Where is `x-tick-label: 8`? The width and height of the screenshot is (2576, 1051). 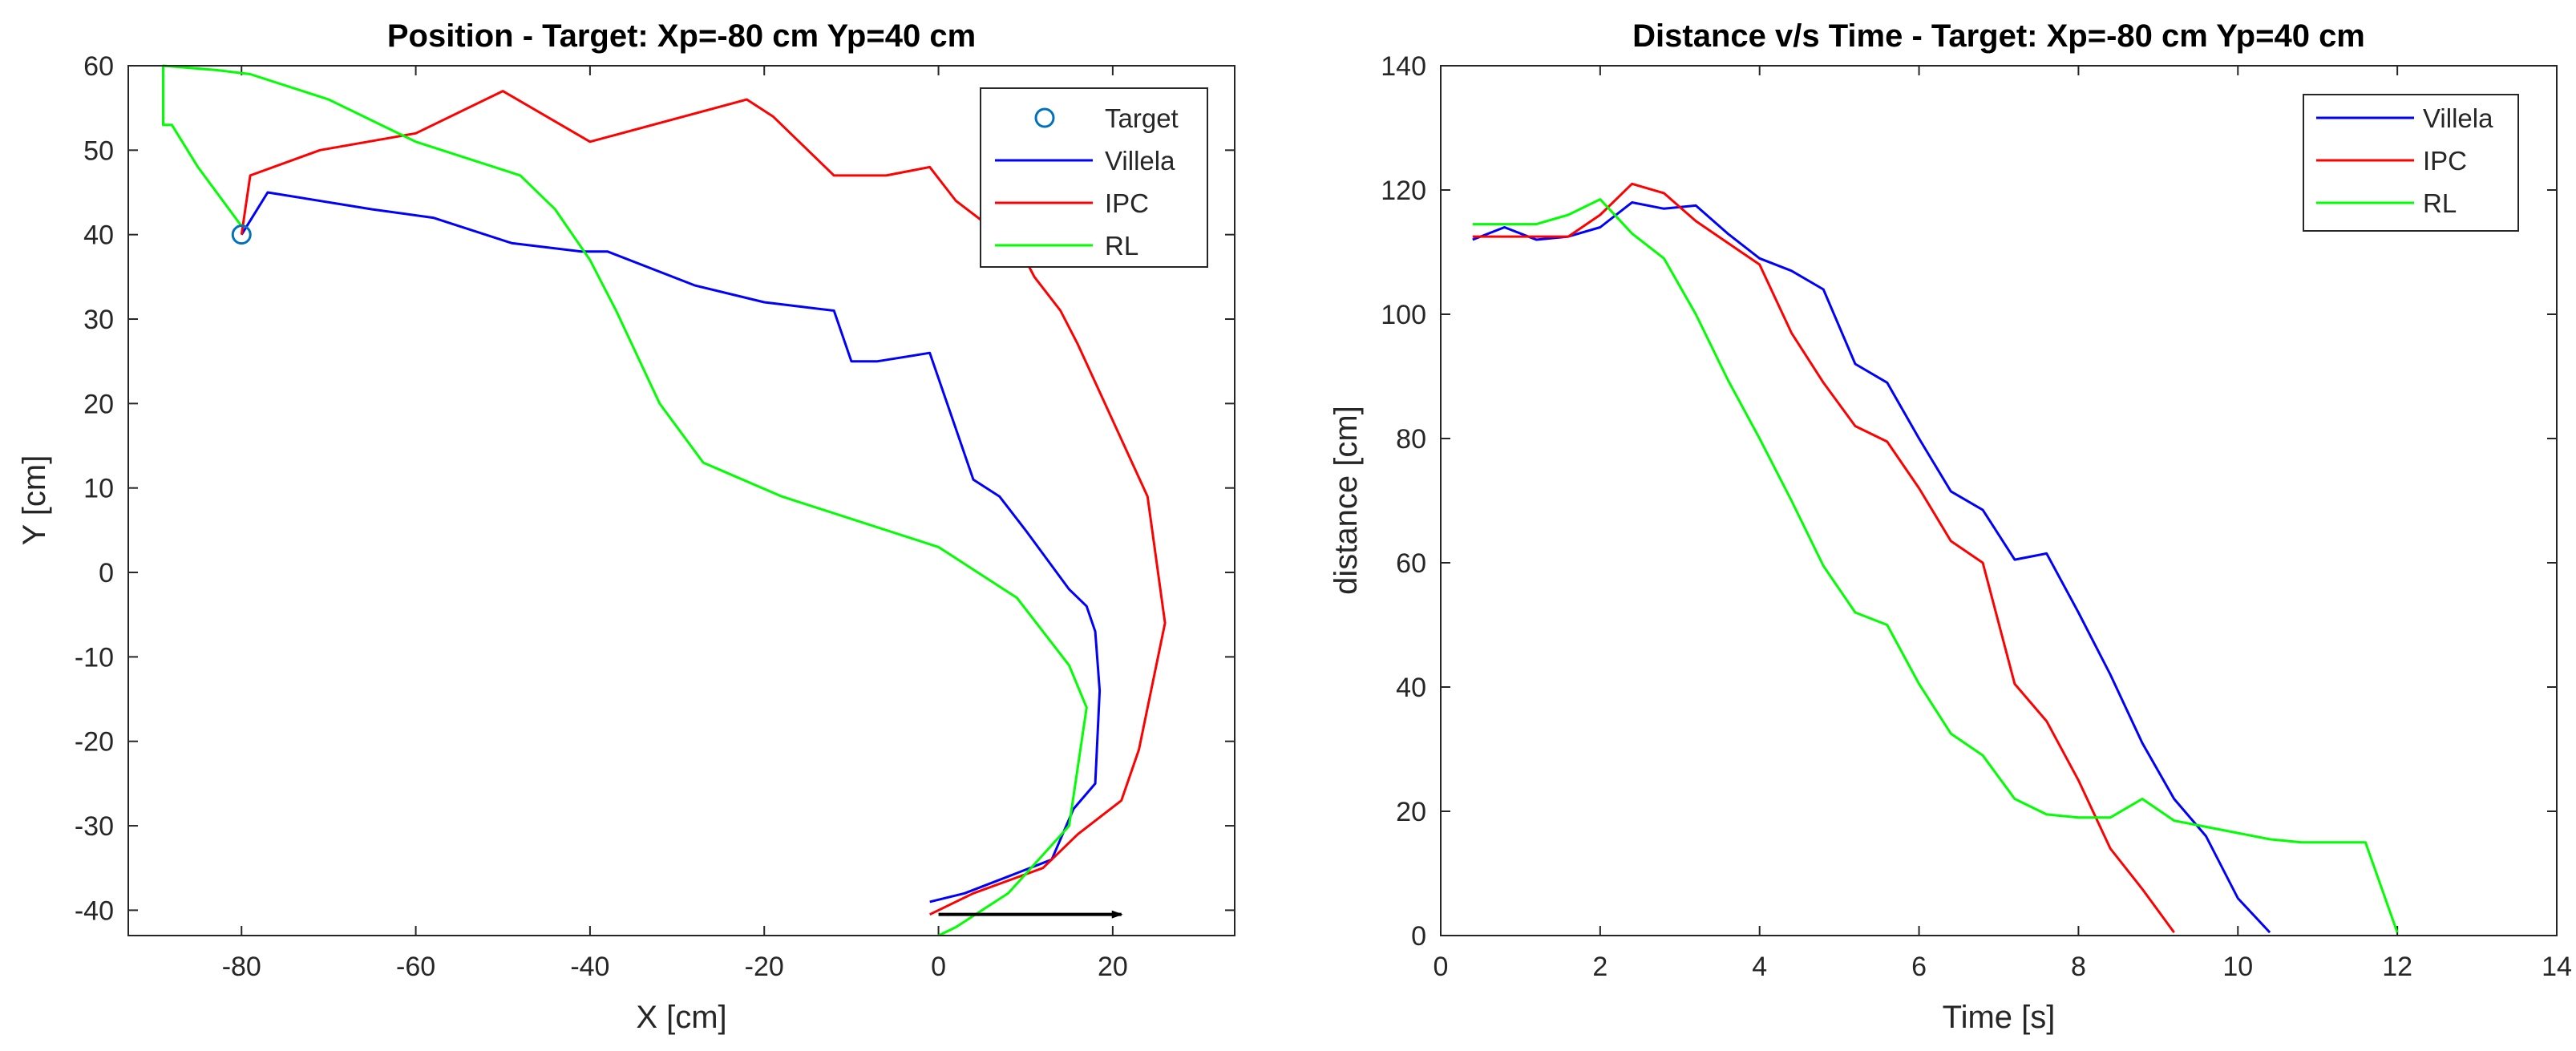 x-tick-label: 8 is located at coordinates (2078, 967).